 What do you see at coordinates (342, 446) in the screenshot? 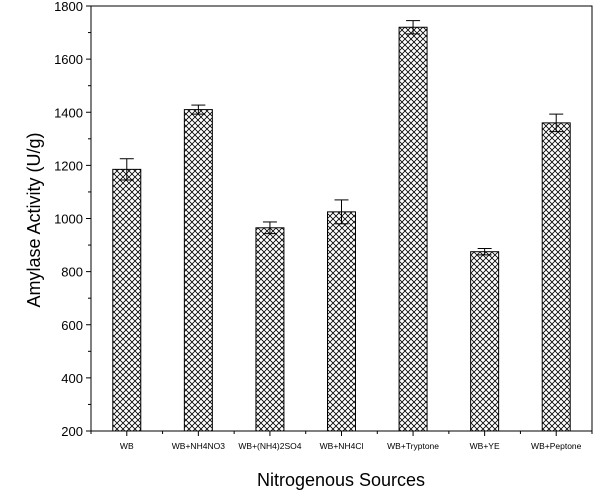
I see `x-tick-label: WB+NH4Cl` at bounding box center [342, 446].